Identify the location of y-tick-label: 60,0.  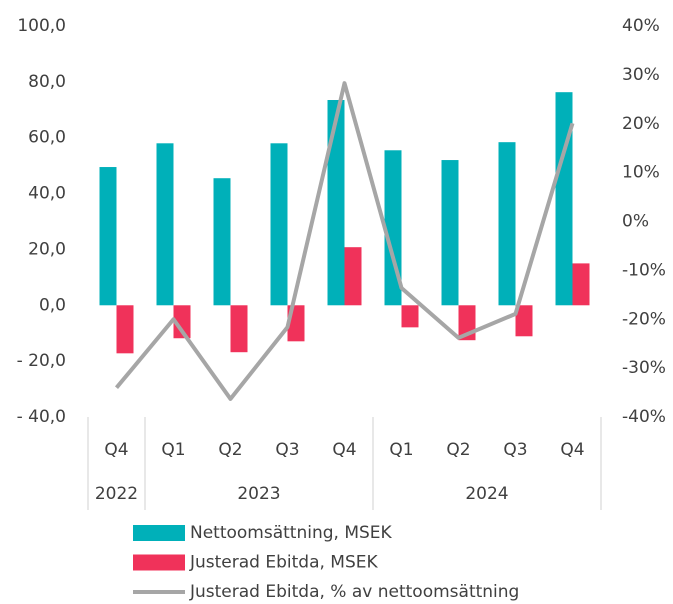
(47, 138).